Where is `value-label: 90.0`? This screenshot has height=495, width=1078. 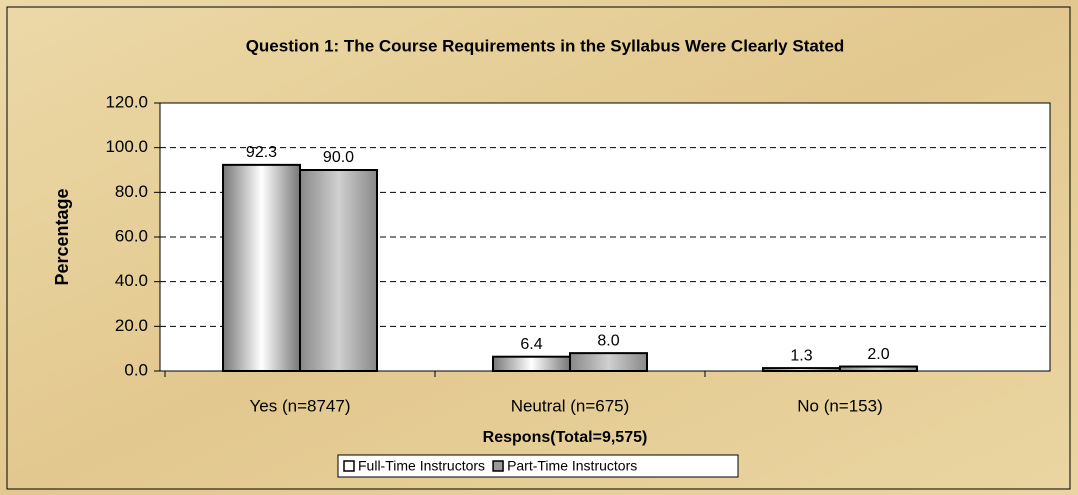
value-label: 90.0 is located at coordinates (338, 157).